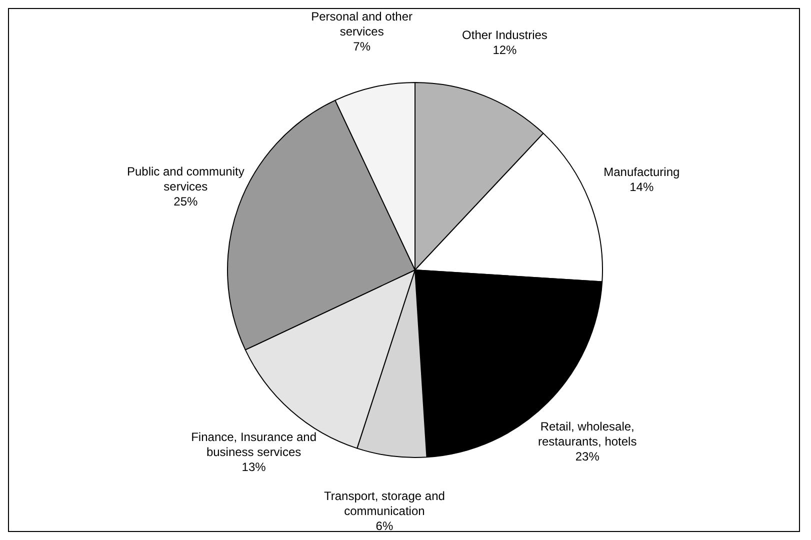 This screenshot has height=540, width=811. What do you see at coordinates (587, 434) in the screenshot?
I see `slice-label: Retail, wholesale, restaurants, hotels` at bounding box center [587, 434].